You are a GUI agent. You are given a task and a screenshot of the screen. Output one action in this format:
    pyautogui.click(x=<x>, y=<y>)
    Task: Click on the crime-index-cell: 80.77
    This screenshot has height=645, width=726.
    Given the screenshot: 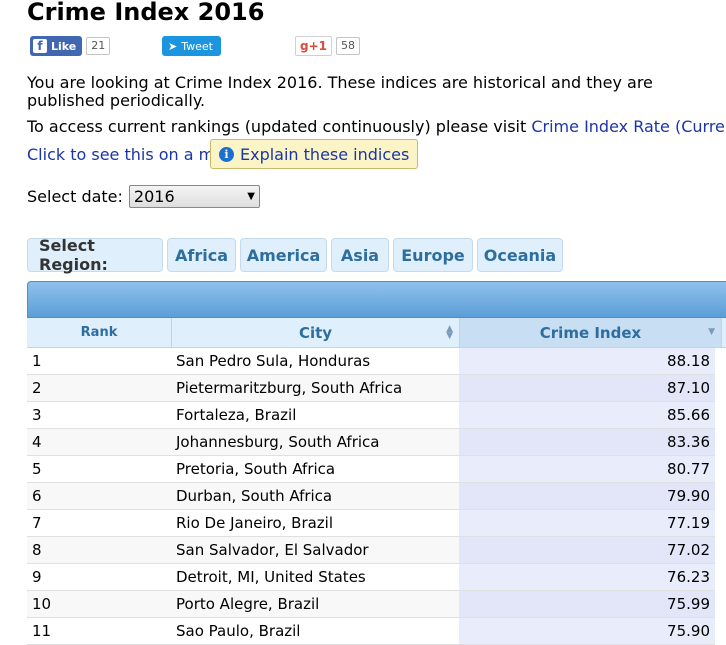 What is the action you would take?
    pyautogui.click(x=587, y=469)
    